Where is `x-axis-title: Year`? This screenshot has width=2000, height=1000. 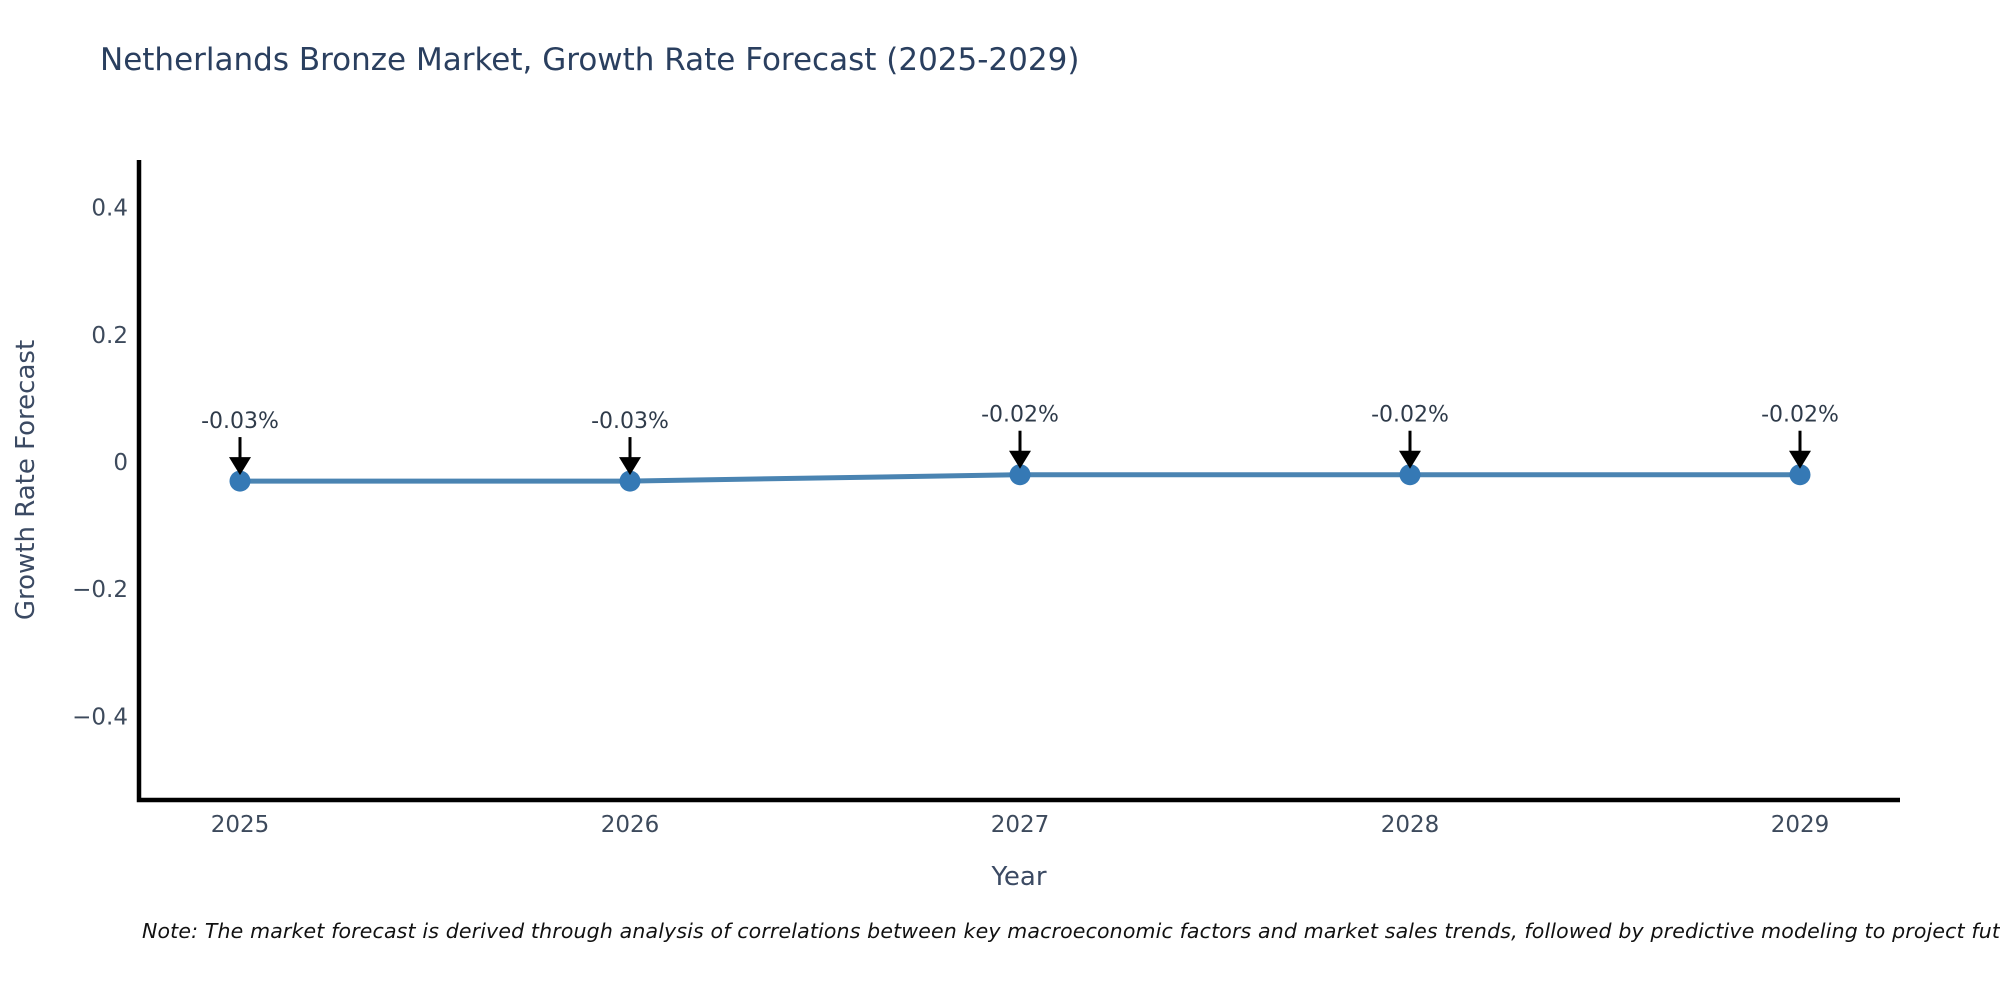 x-axis-title: Year is located at coordinates (1019, 877).